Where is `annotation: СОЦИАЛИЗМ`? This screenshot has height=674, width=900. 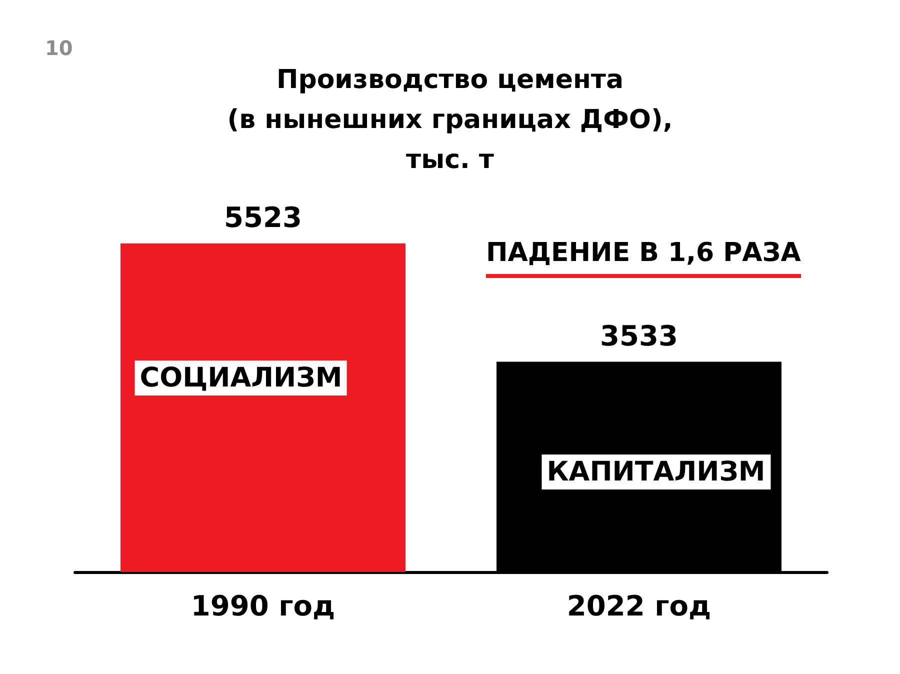 annotation: СОЦИАЛИЗМ is located at coordinates (241, 378).